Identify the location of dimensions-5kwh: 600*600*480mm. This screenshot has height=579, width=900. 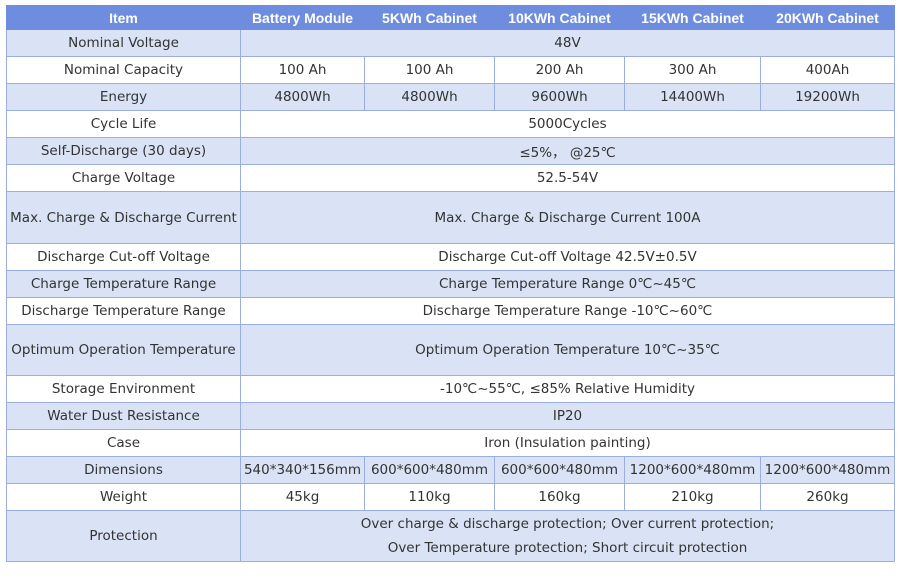
(429, 470).